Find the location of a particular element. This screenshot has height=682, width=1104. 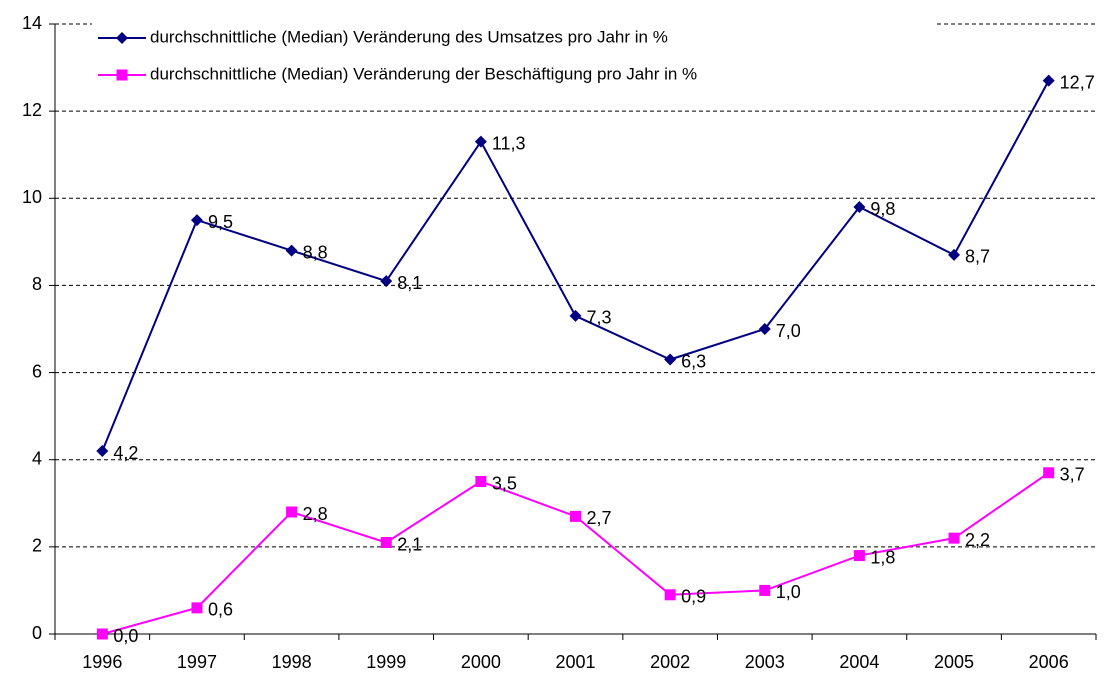

x-tick-label: 1996 is located at coordinates (102, 662).